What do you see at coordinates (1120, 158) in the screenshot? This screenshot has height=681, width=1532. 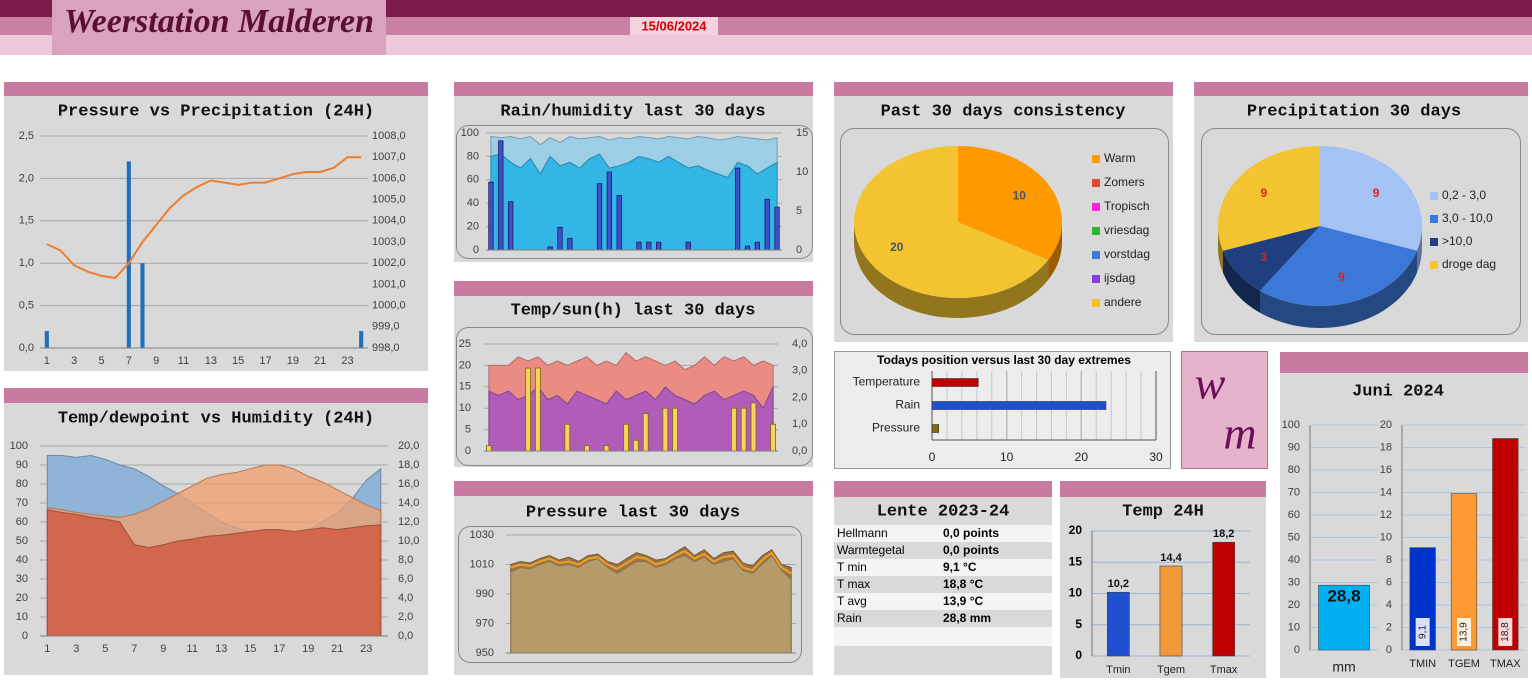 I see `legend-label: Warm` at bounding box center [1120, 158].